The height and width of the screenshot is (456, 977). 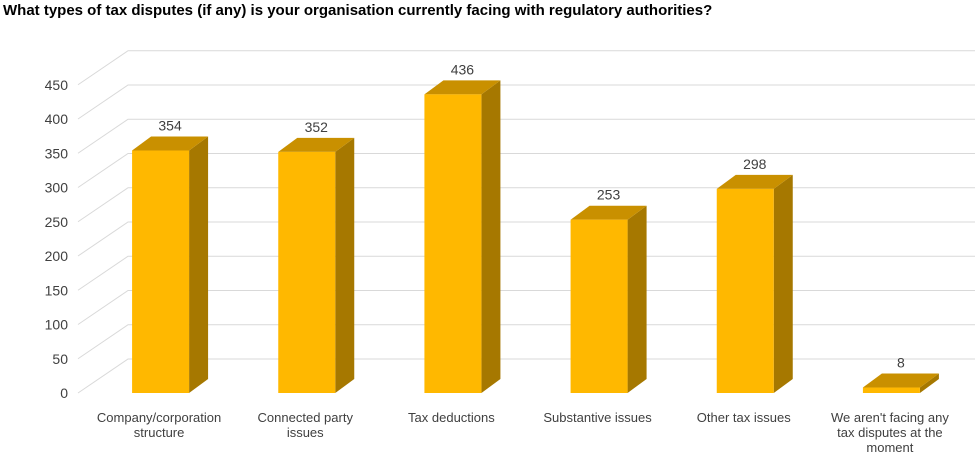 I want to click on data-label: 253, so click(x=609, y=195).